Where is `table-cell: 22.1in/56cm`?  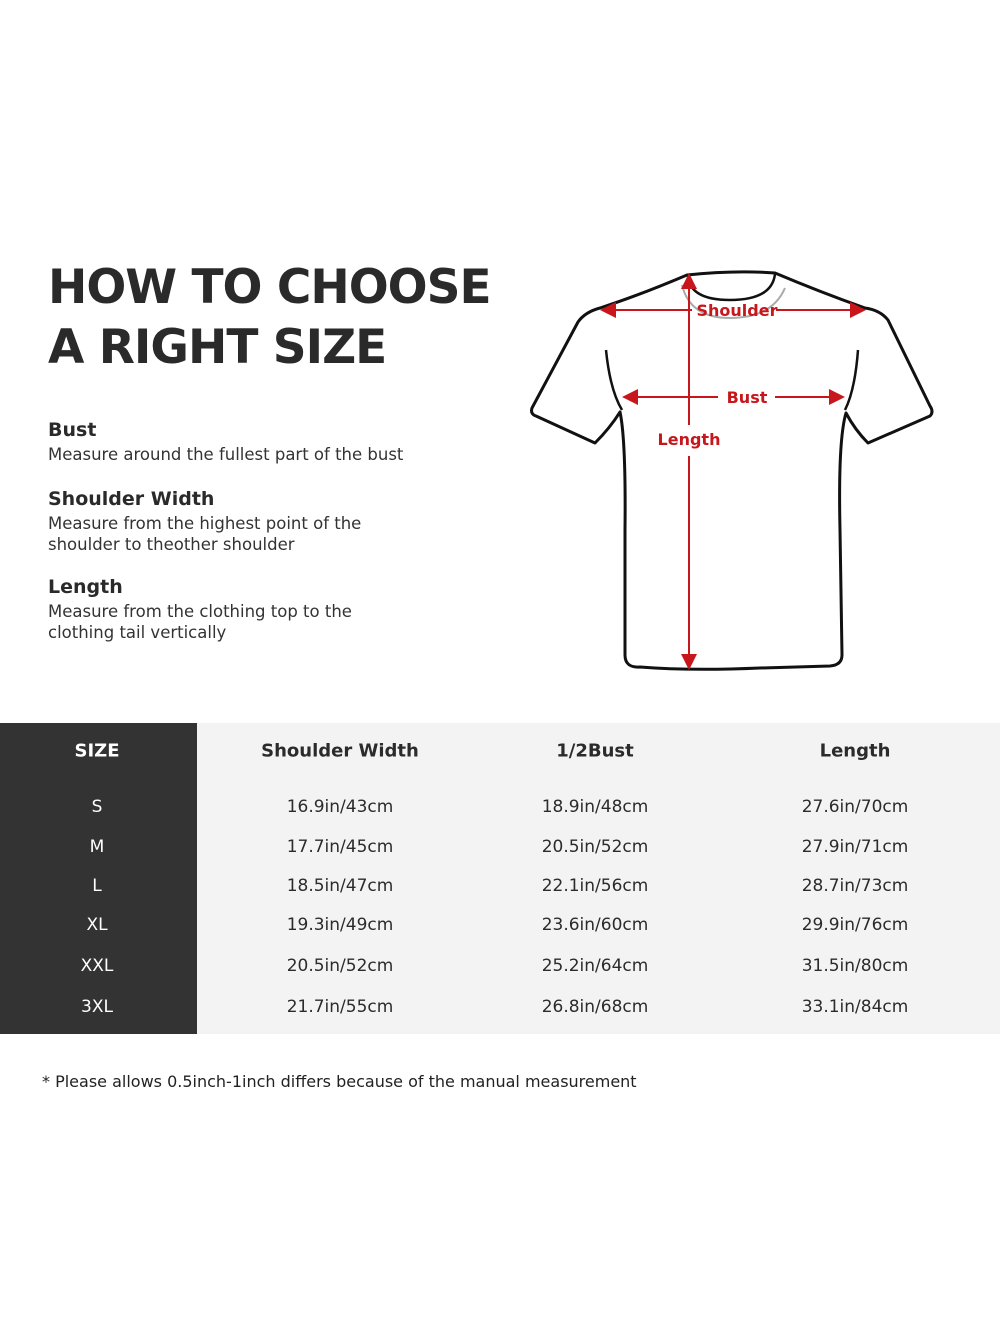 table-cell: 22.1in/56cm is located at coordinates (595, 886).